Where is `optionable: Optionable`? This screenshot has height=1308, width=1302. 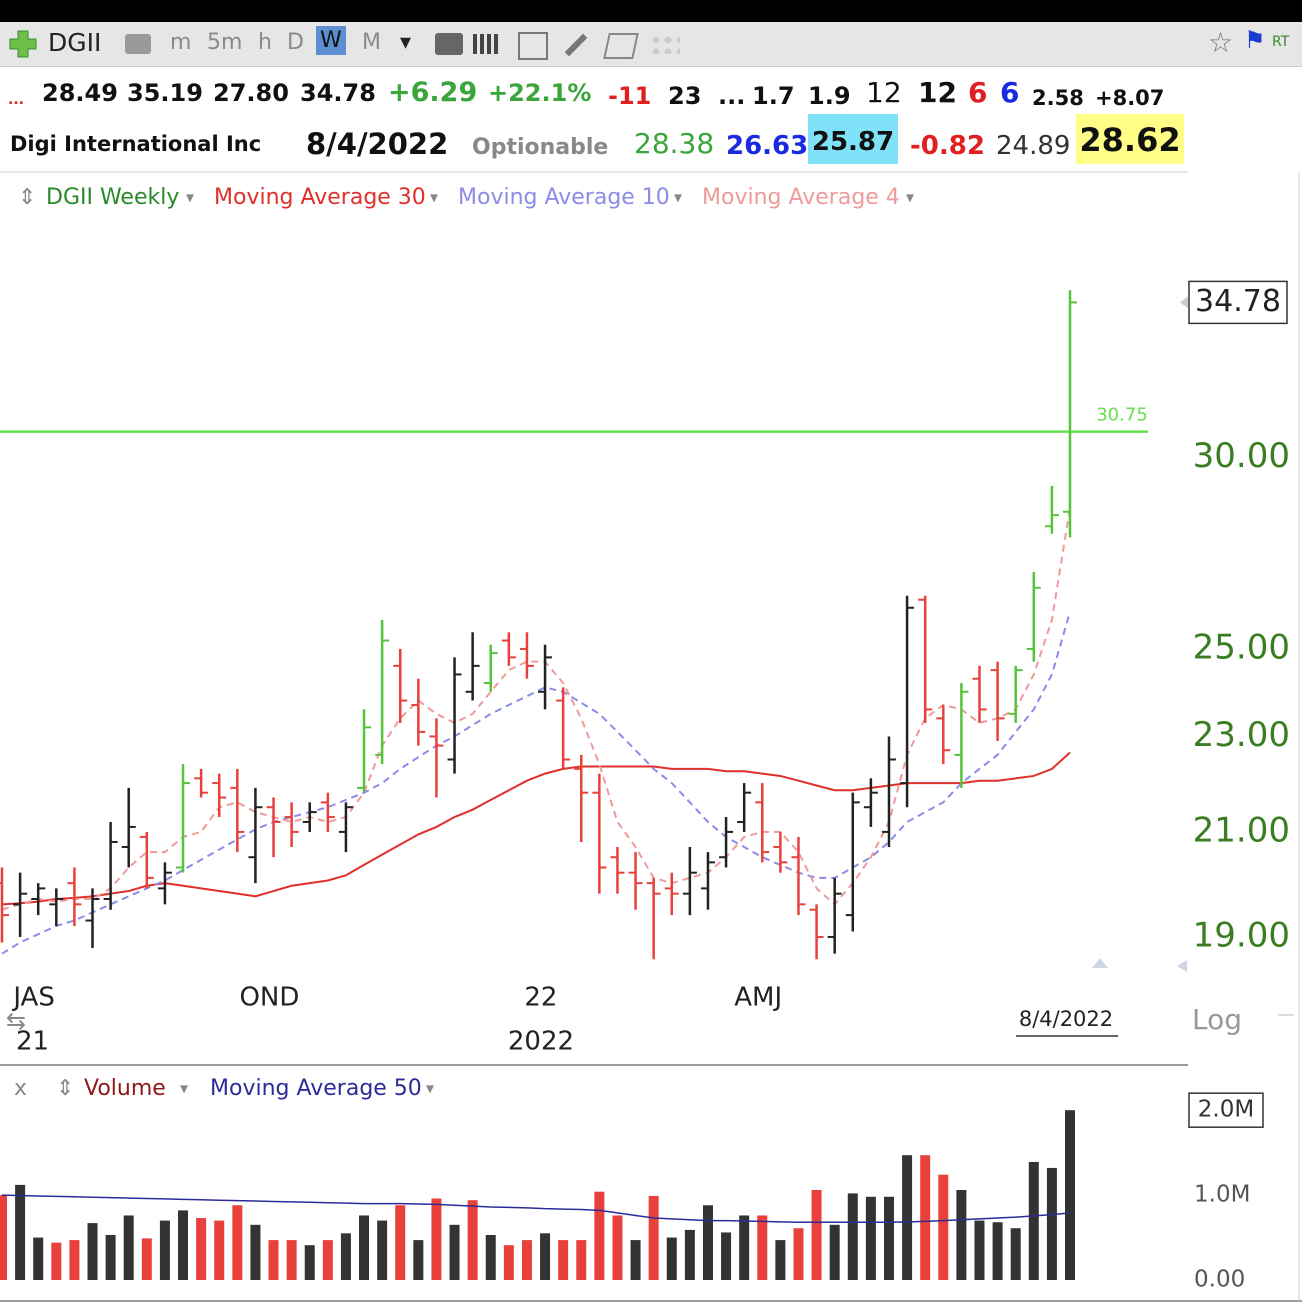 optionable: Optionable is located at coordinates (540, 147).